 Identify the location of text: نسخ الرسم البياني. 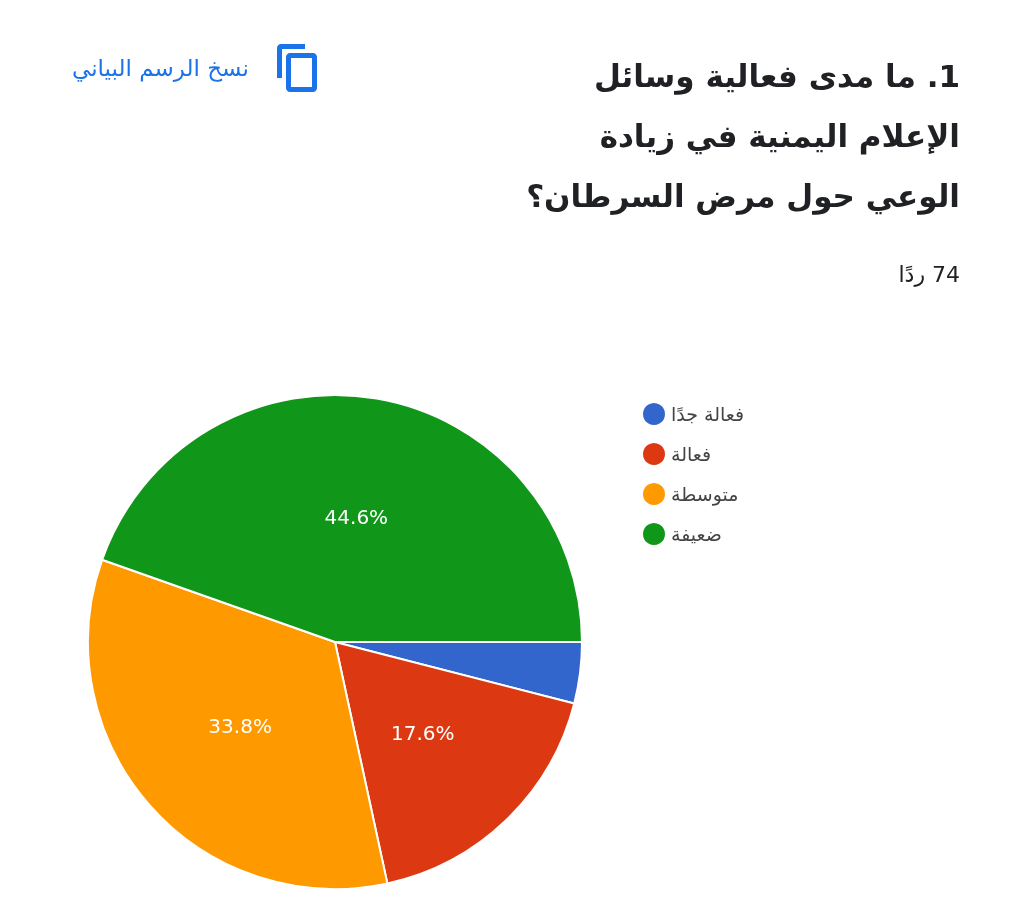
(160, 68).